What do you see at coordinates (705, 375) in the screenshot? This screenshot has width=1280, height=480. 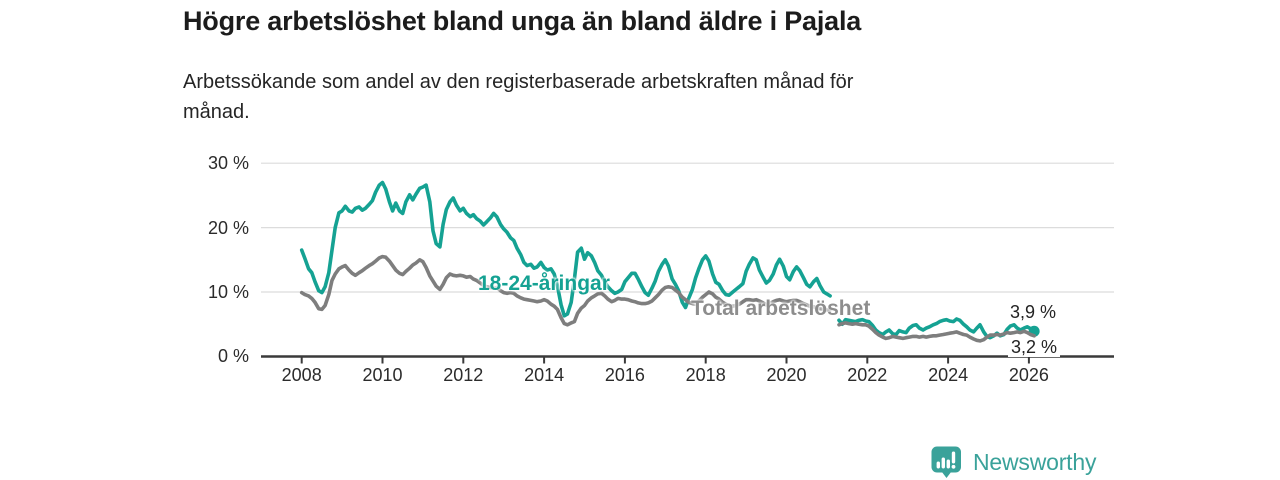 I see `x-tick-label-2018: 2018` at bounding box center [705, 375].